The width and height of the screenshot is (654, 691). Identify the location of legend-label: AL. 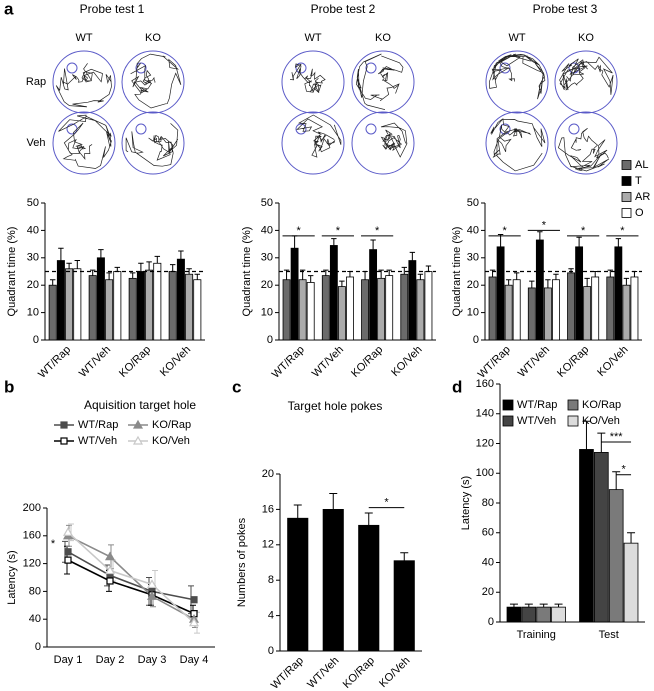
(641, 165).